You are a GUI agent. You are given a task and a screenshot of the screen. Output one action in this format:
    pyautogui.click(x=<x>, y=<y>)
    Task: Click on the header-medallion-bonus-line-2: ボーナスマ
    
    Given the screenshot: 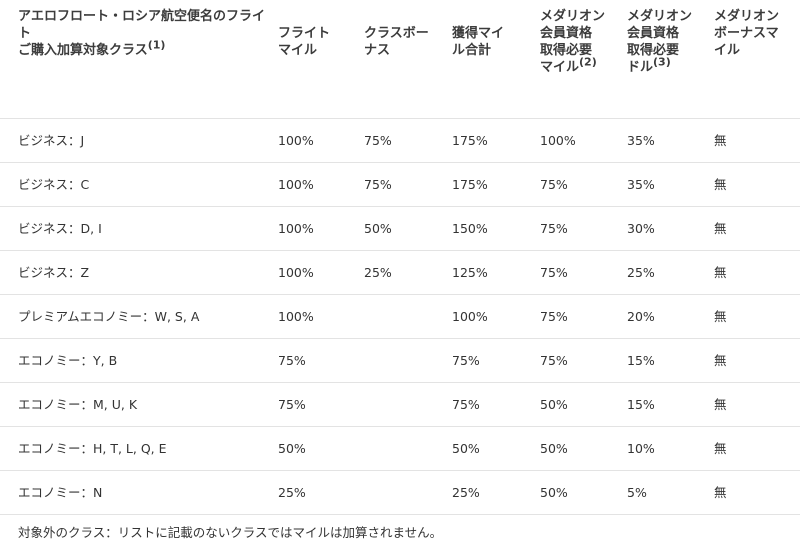 What is the action you would take?
    pyautogui.click(x=746, y=33)
    